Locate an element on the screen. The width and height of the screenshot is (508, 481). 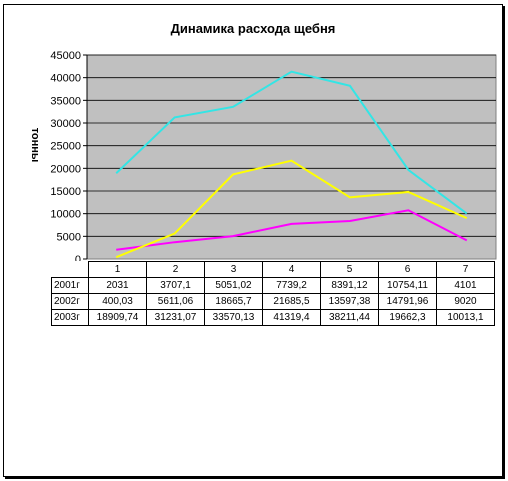
y-tick-label: 25000 is located at coordinates (65, 147).